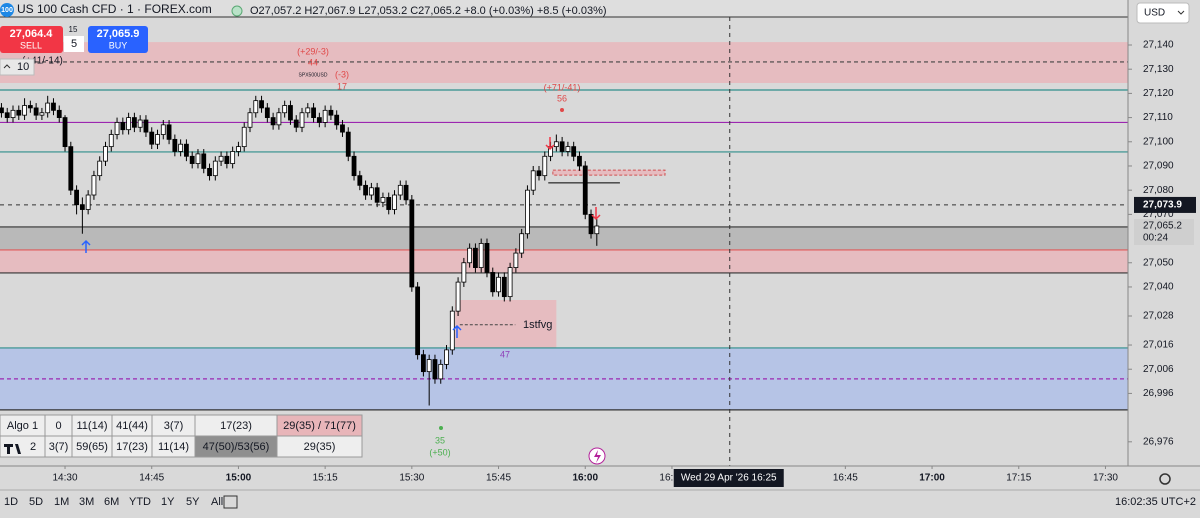  Describe the element at coordinates (92, 426) in the screenshot. I see `table-text: 11(14)` at that location.